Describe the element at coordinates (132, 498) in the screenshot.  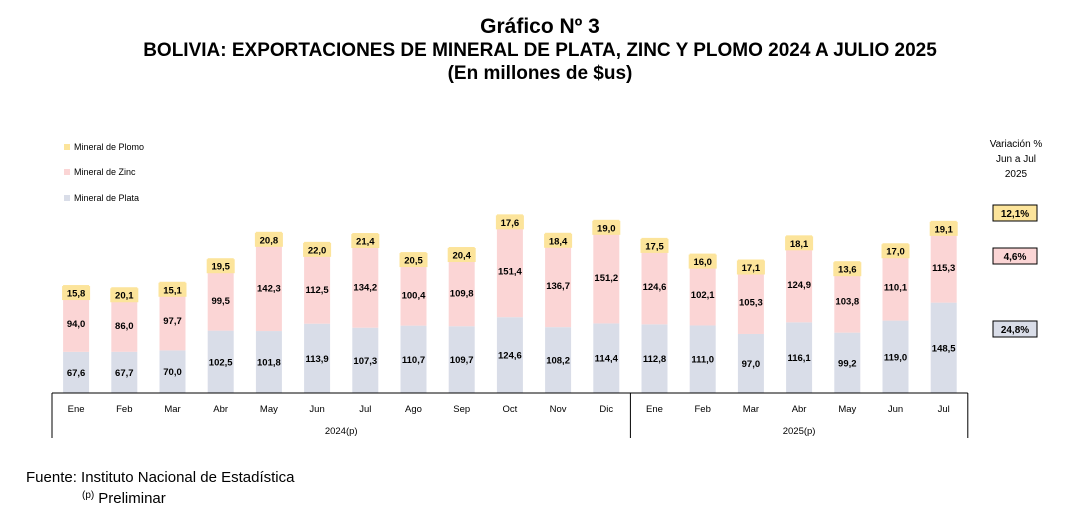
I see `preliminary-text: Preliminar` at that location.